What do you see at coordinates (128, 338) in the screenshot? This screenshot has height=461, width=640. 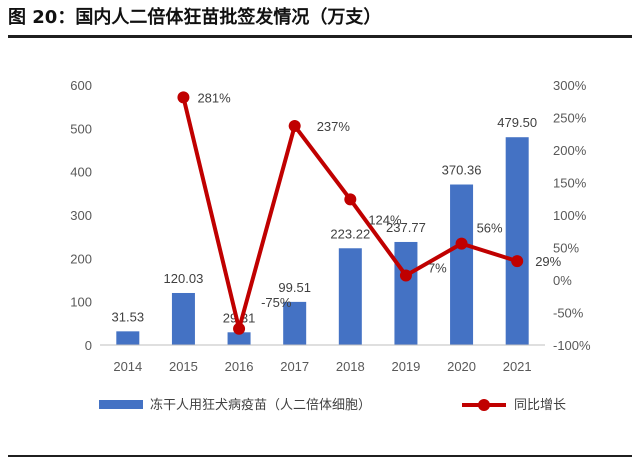 I see `bar-2014` at bounding box center [128, 338].